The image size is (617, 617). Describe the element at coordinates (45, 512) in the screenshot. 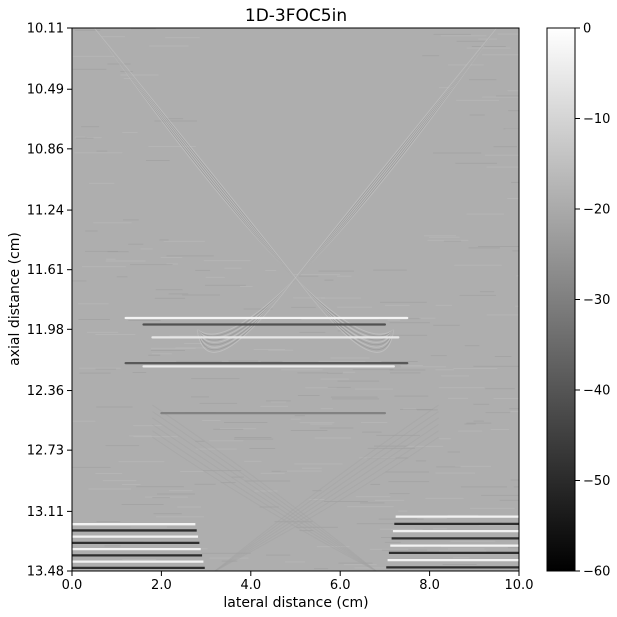

I see `y-tick-label: 13.11` at that location.